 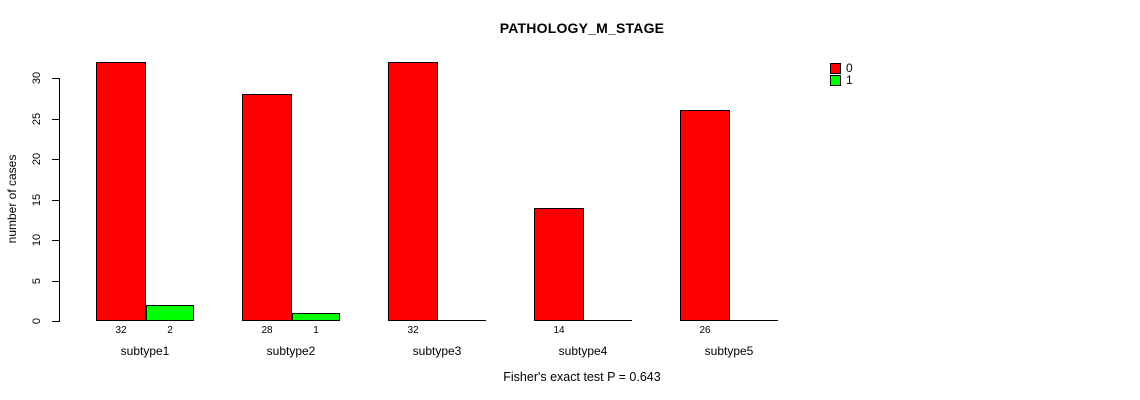 What do you see at coordinates (462, 320) in the screenshot?
I see `bar-1-subtype3-zero` at bounding box center [462, 320].